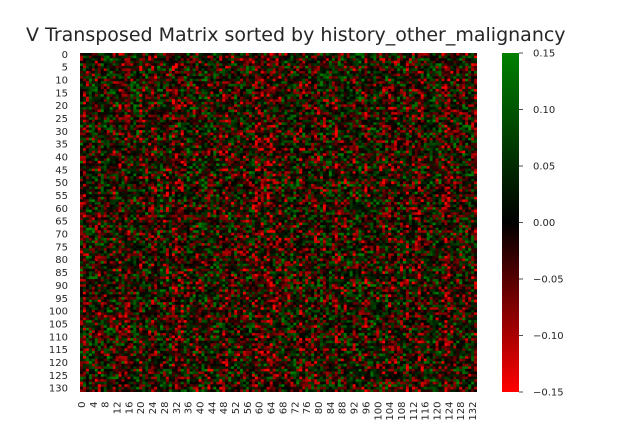  I want to click on colorbar-tick-label: 0.05, so click(544, 167).